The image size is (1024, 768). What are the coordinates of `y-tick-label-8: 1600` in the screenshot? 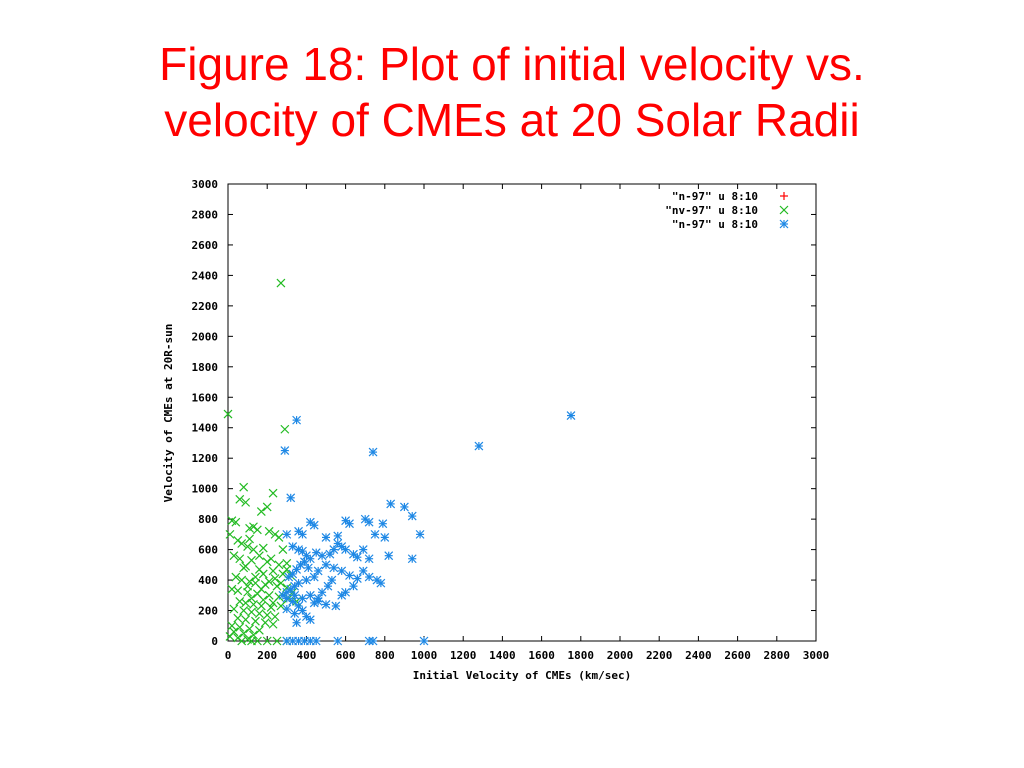 It's located at (205, 397).